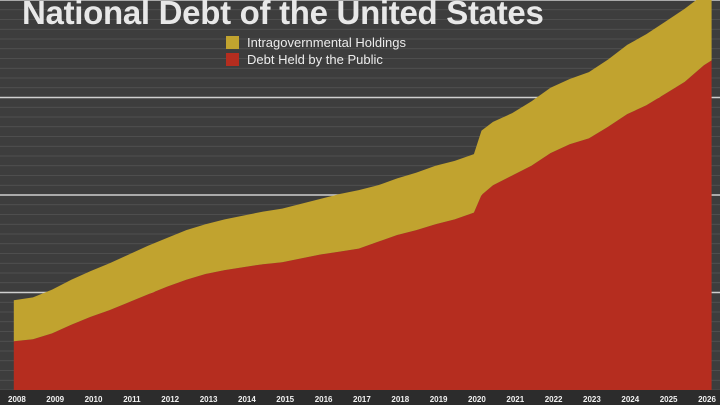 Image resolution: width=720 pixels, height=405 pixels. I want to click on x-tick-label: 2023, so click(592, 399).